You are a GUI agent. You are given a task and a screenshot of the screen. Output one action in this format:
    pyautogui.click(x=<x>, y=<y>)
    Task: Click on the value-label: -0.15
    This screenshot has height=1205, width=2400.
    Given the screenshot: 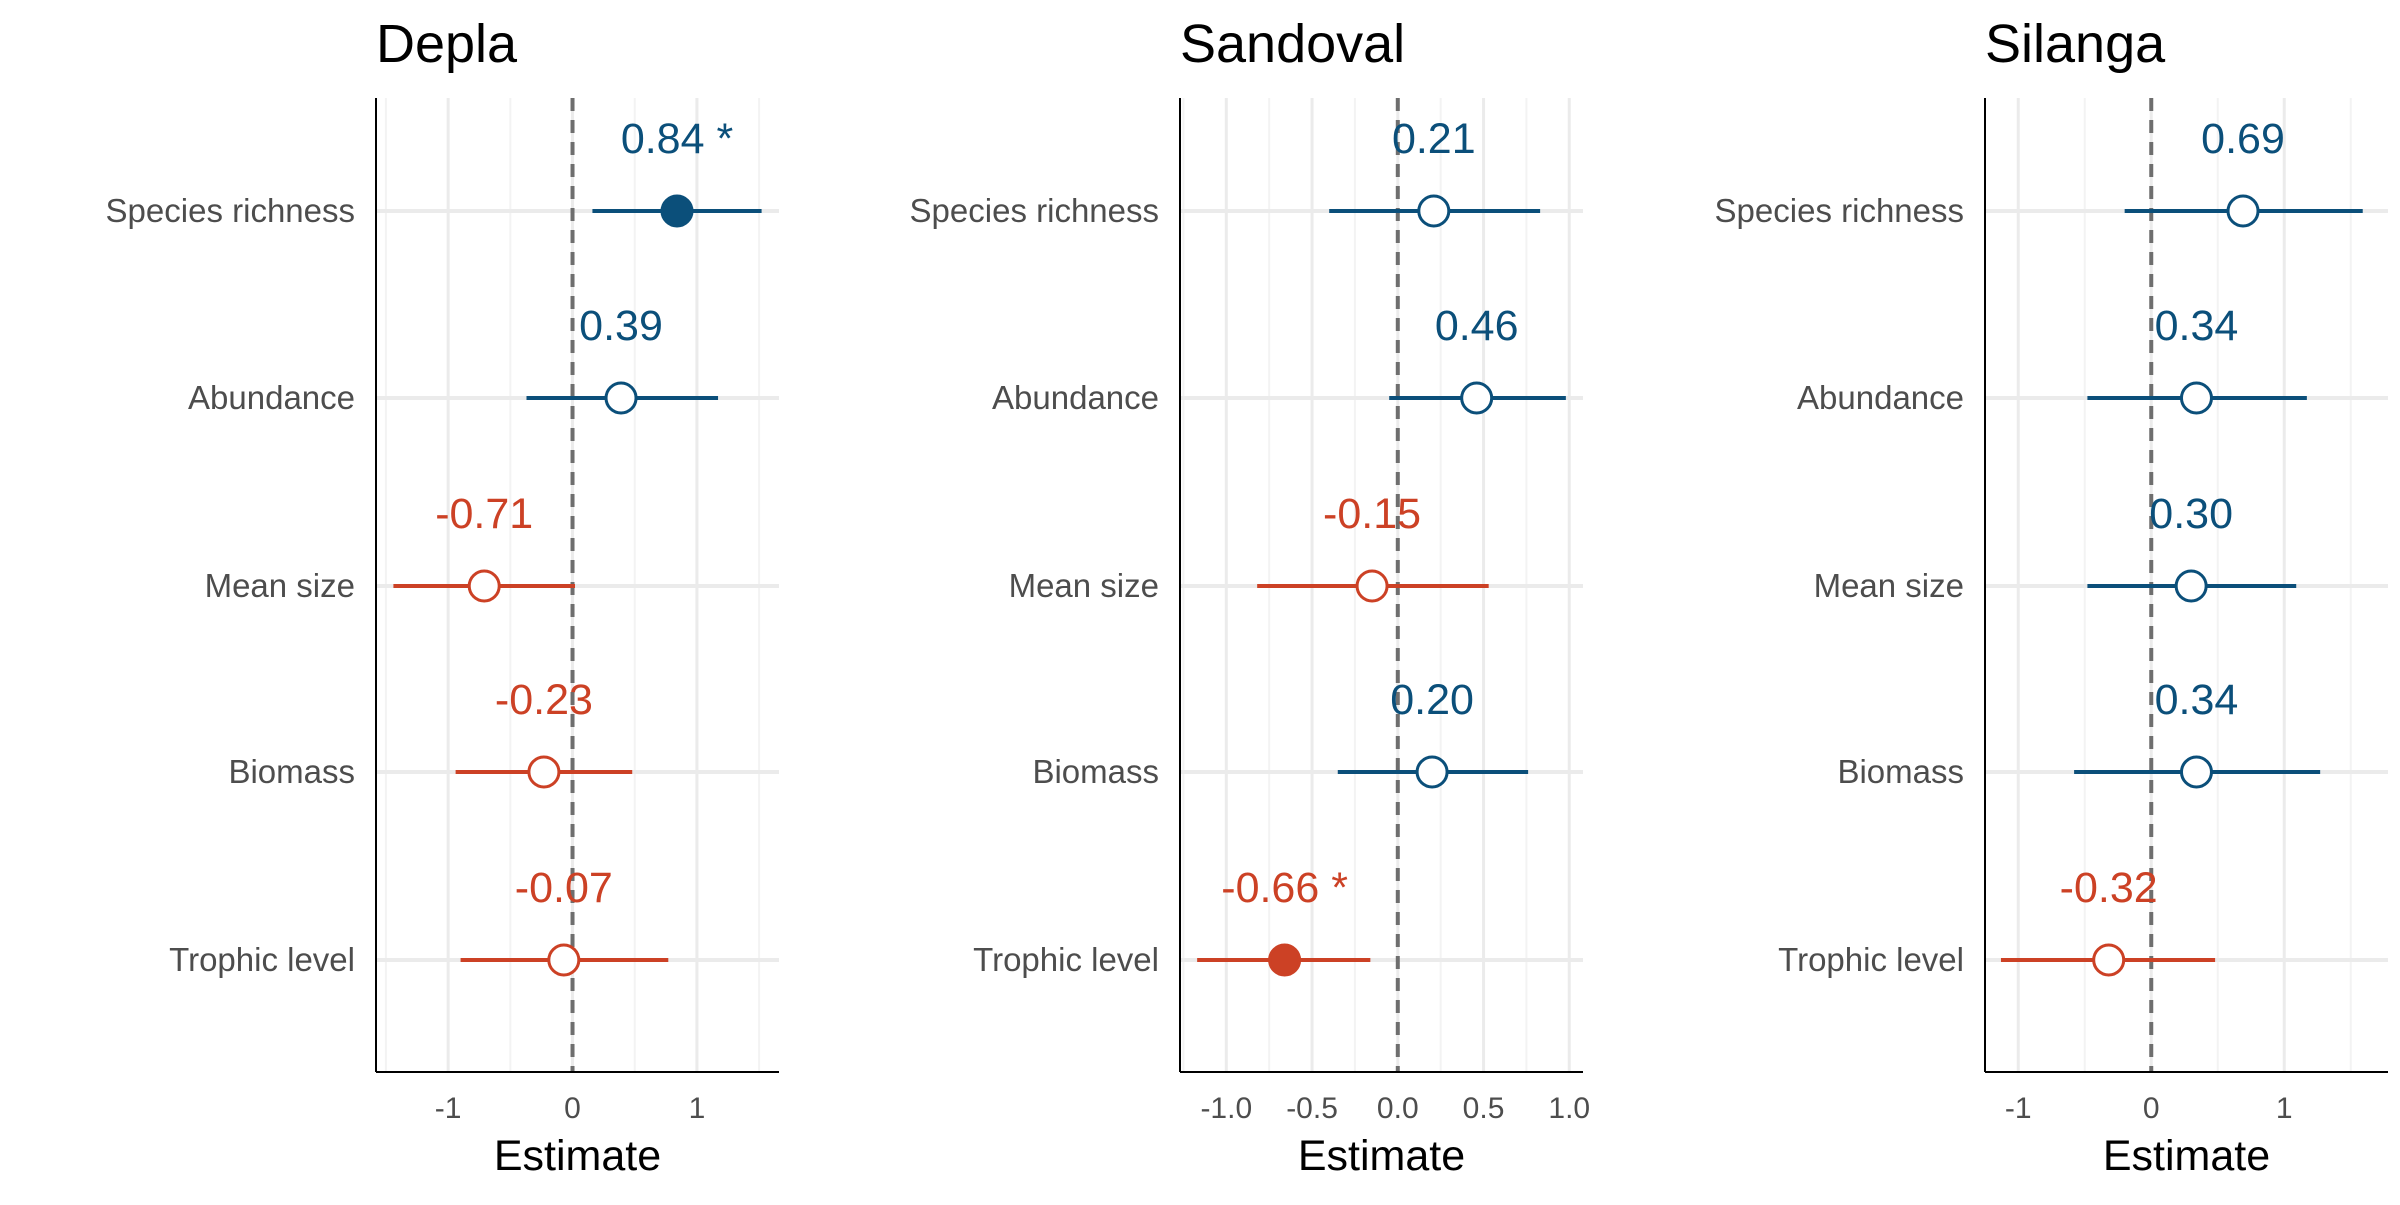 What is the action you would take?
    pyautogui.click(x=1372, y=514)
    